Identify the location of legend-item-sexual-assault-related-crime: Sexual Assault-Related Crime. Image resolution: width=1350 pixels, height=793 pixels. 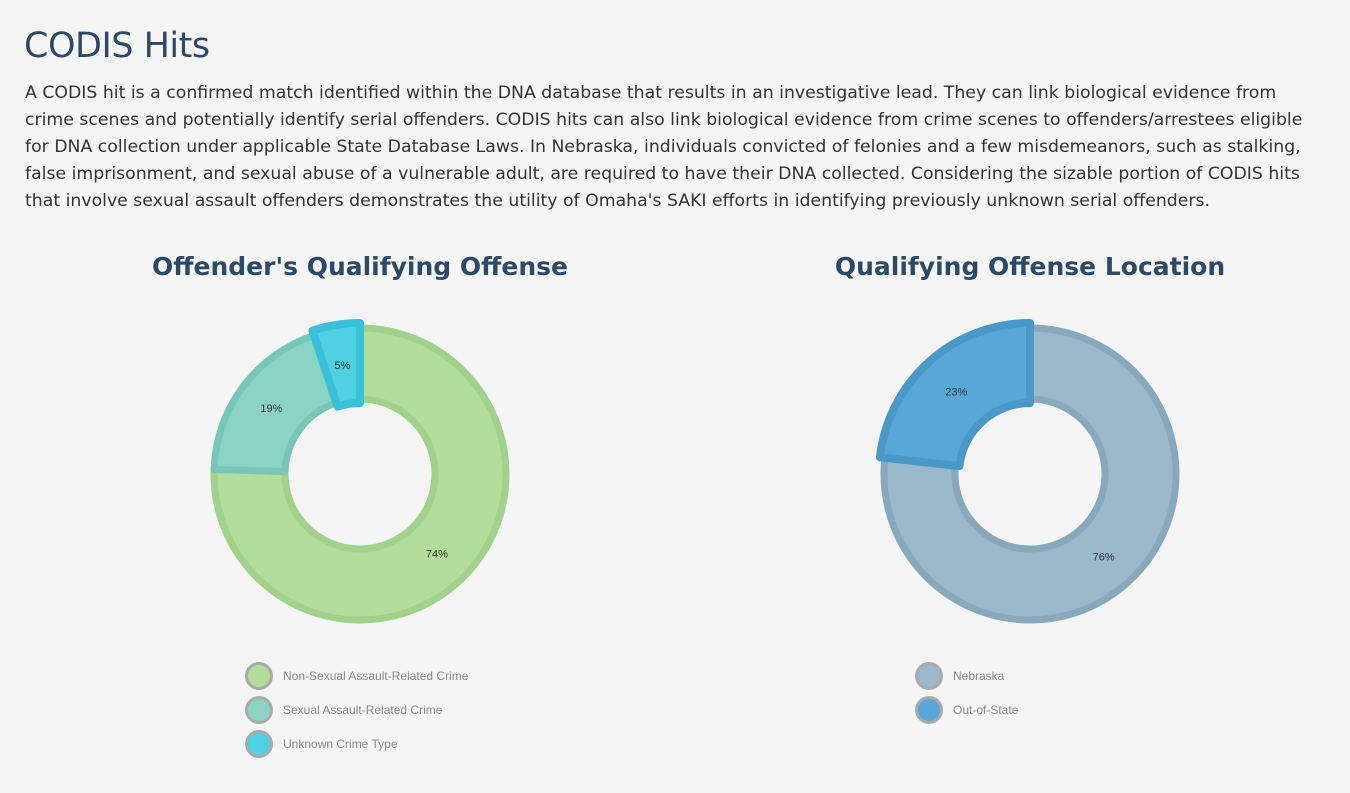
(356, 710).